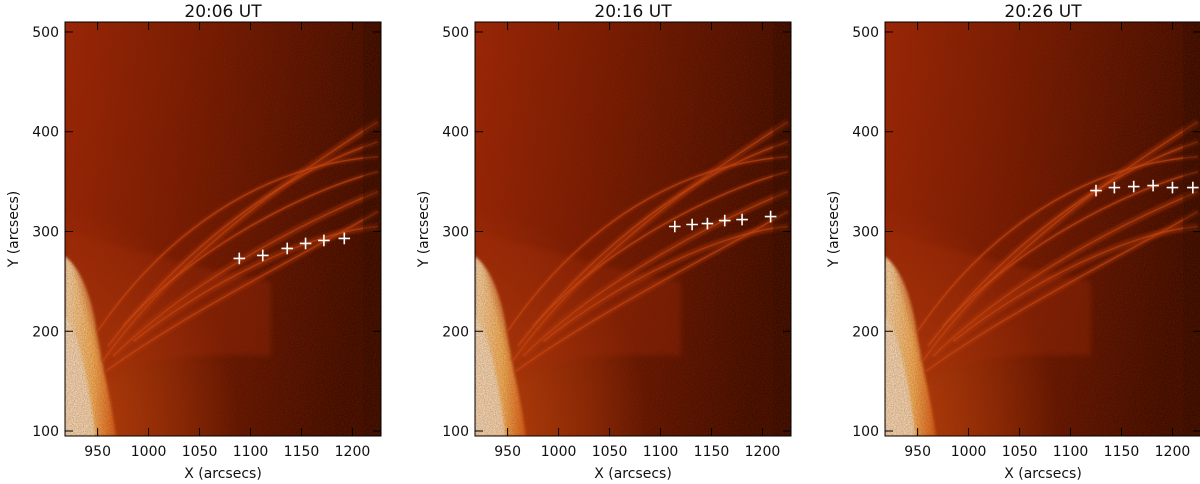 The image size is (1200, 484). Describe the element at coordinates (633, 12) in the screenshot. I see `panel-title: 20:16 UT` at that location.